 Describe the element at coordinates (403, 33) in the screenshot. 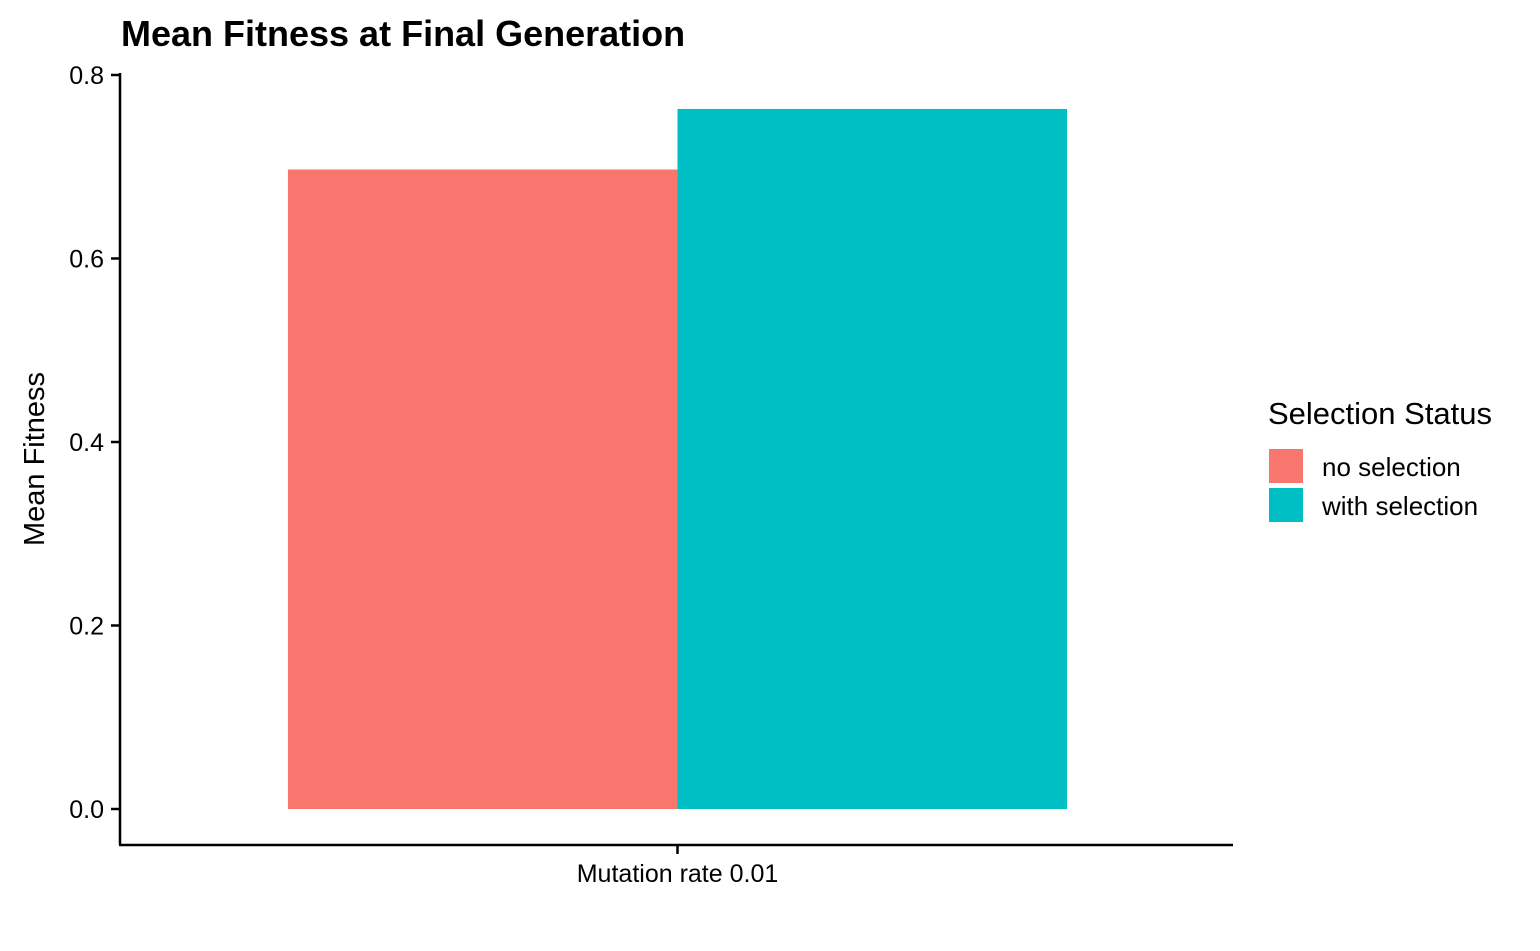

I see `chart-title: Mean Fitness at Final Generation` at that location.